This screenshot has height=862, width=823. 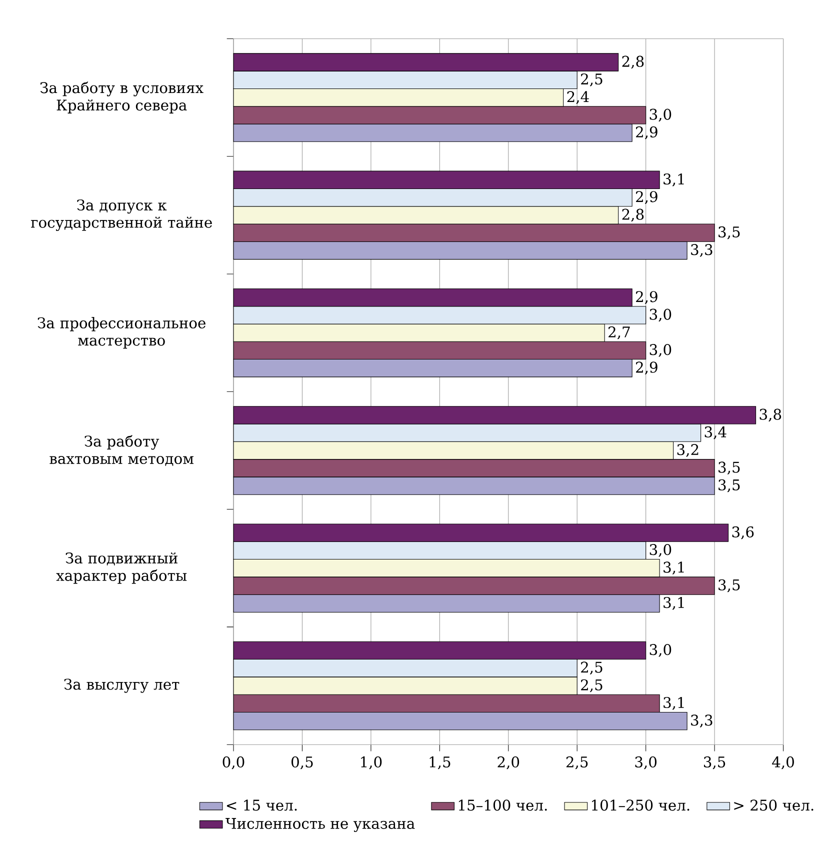 What do you see at coordinates (774, 805) in the screenshot?
I see `legend-label: > 250 чел.` at bounding box center [774, 805].